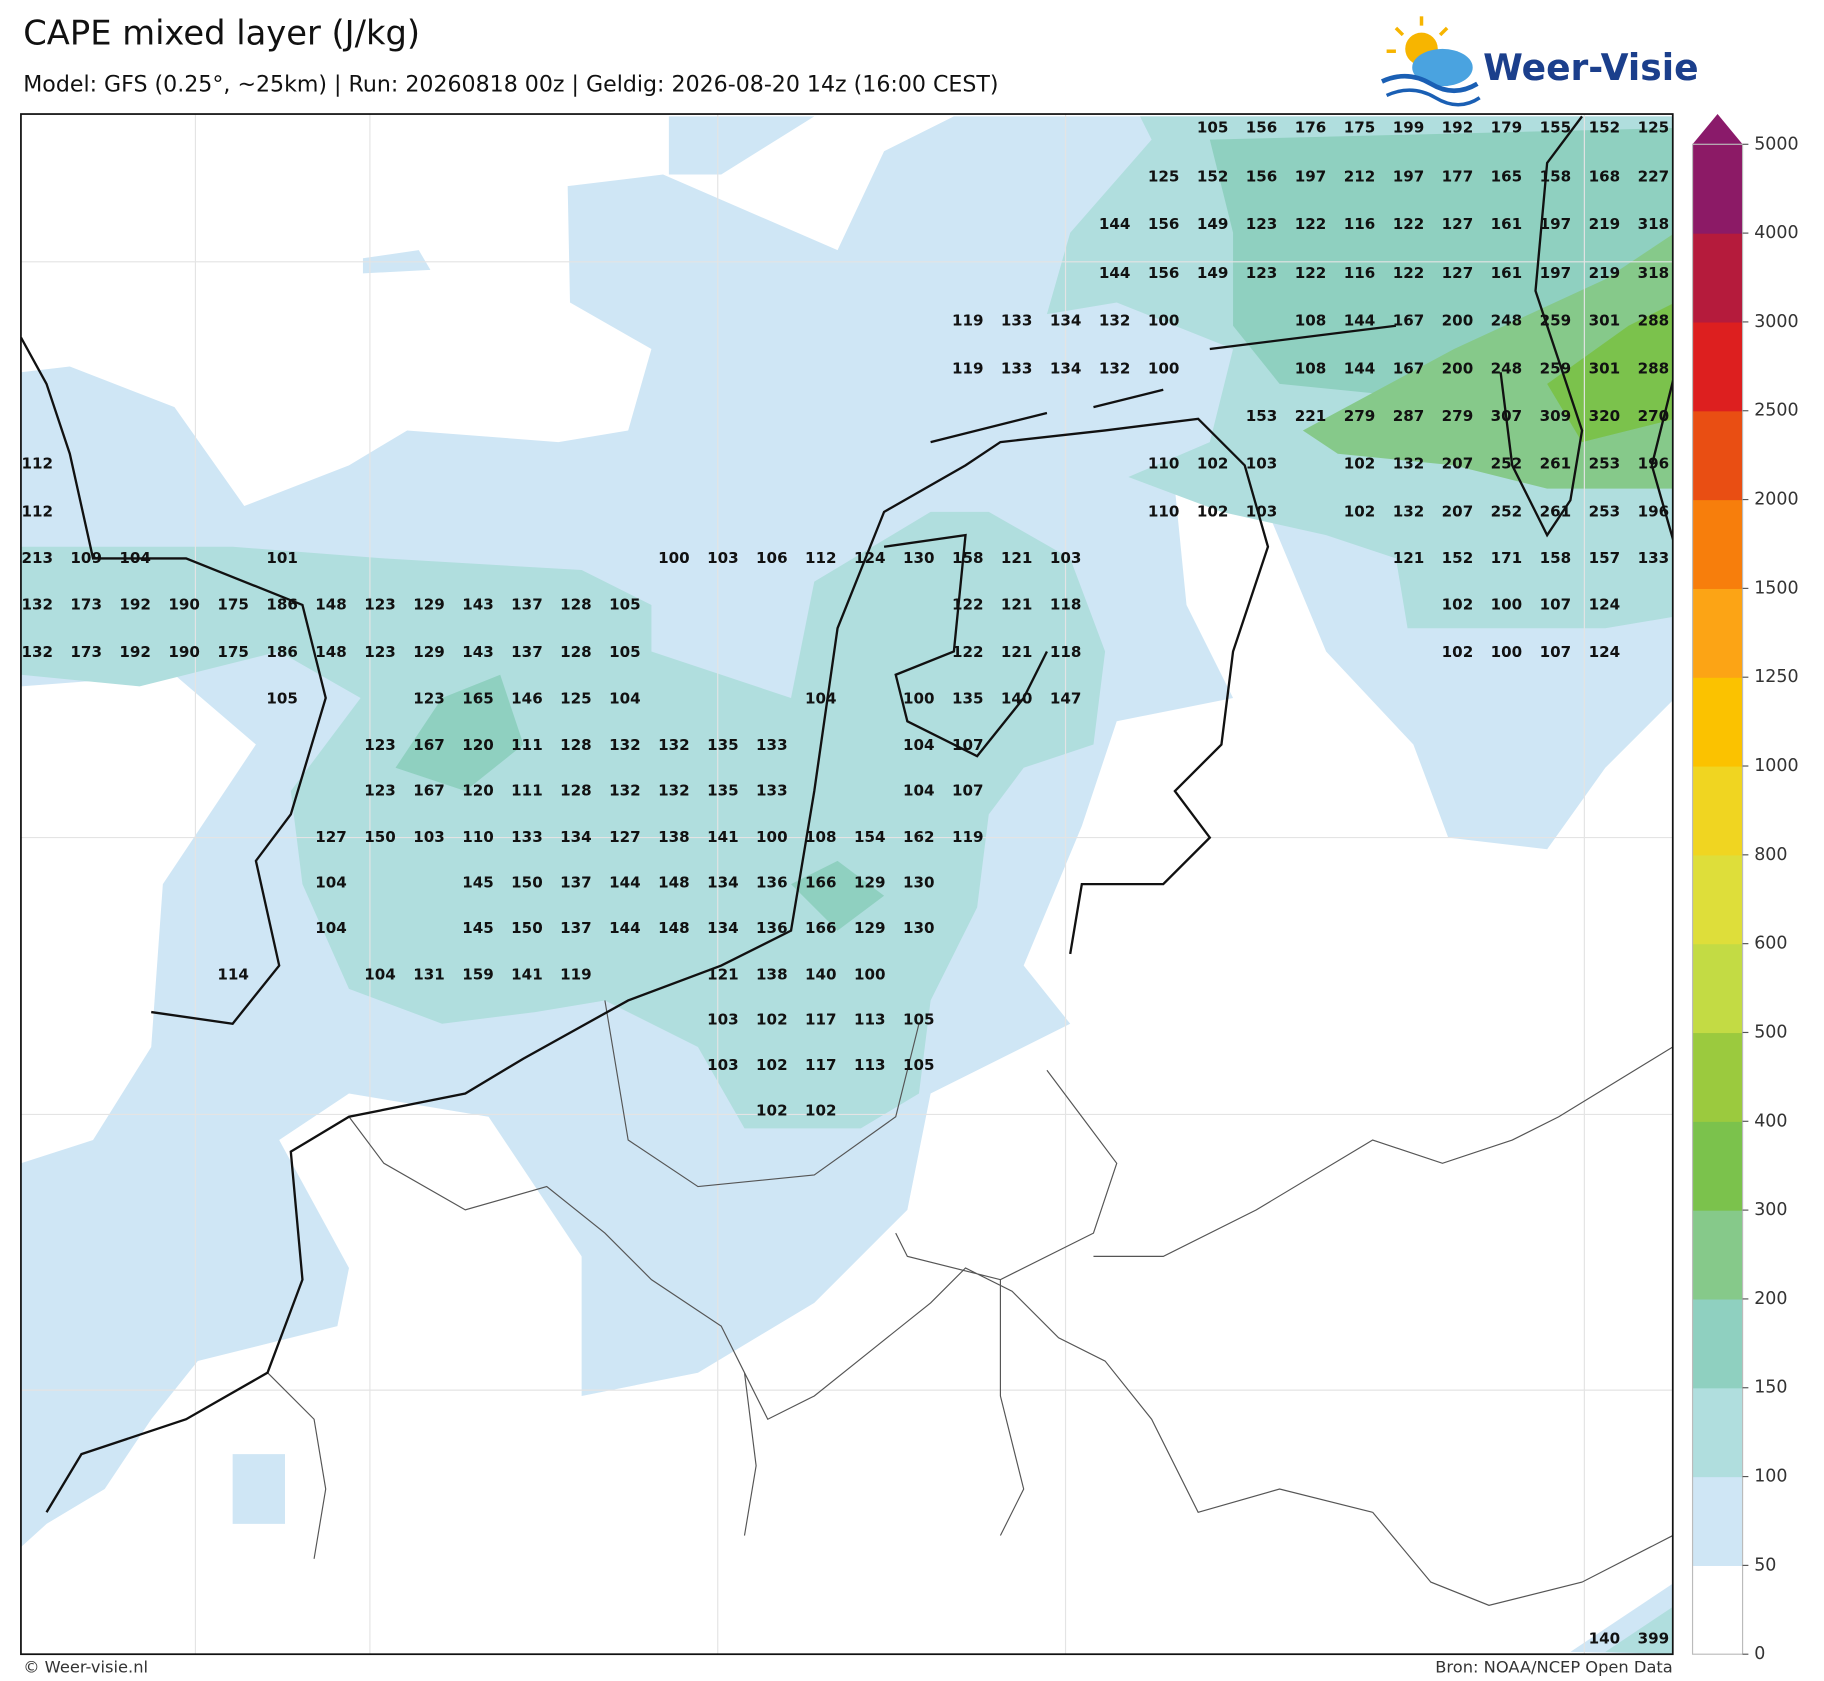 This screenshot has width=1824, height=1681. I want to click on value-label: 106, so click(772, 558).